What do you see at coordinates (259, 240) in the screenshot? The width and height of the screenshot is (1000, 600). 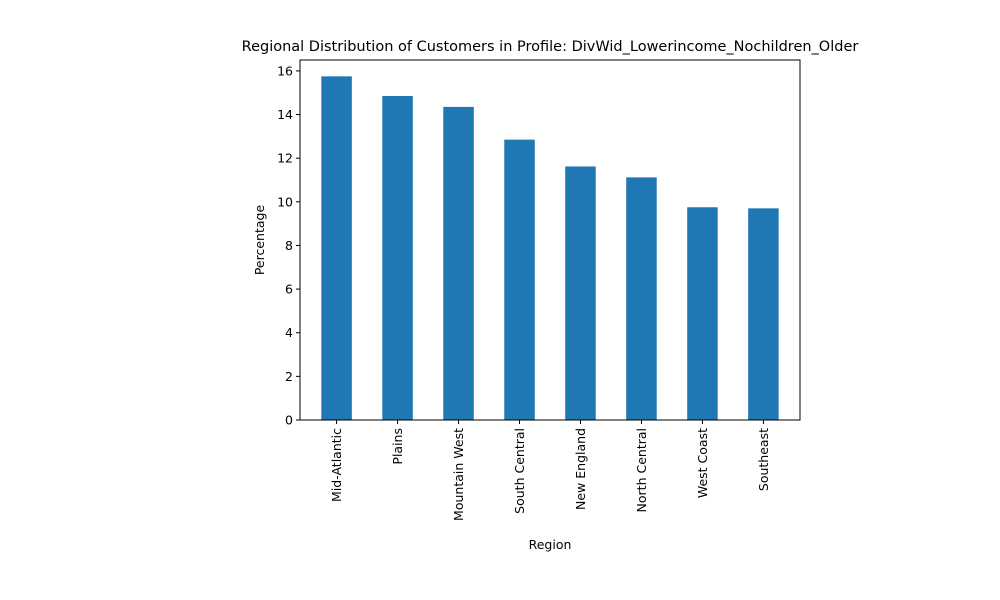 I see `y-axis-label: Percentage` at bounding box center [259, 240].